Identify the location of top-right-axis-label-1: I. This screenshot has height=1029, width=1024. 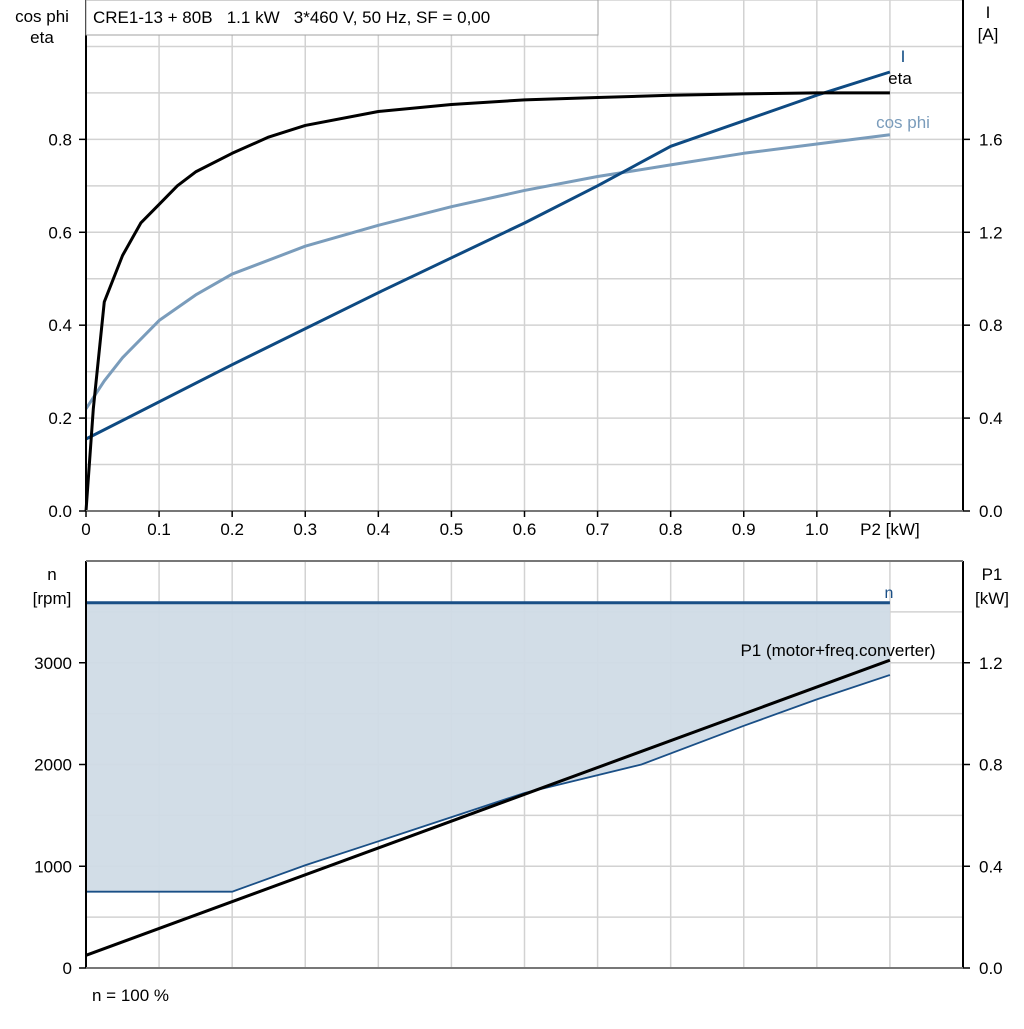
(988, 12).